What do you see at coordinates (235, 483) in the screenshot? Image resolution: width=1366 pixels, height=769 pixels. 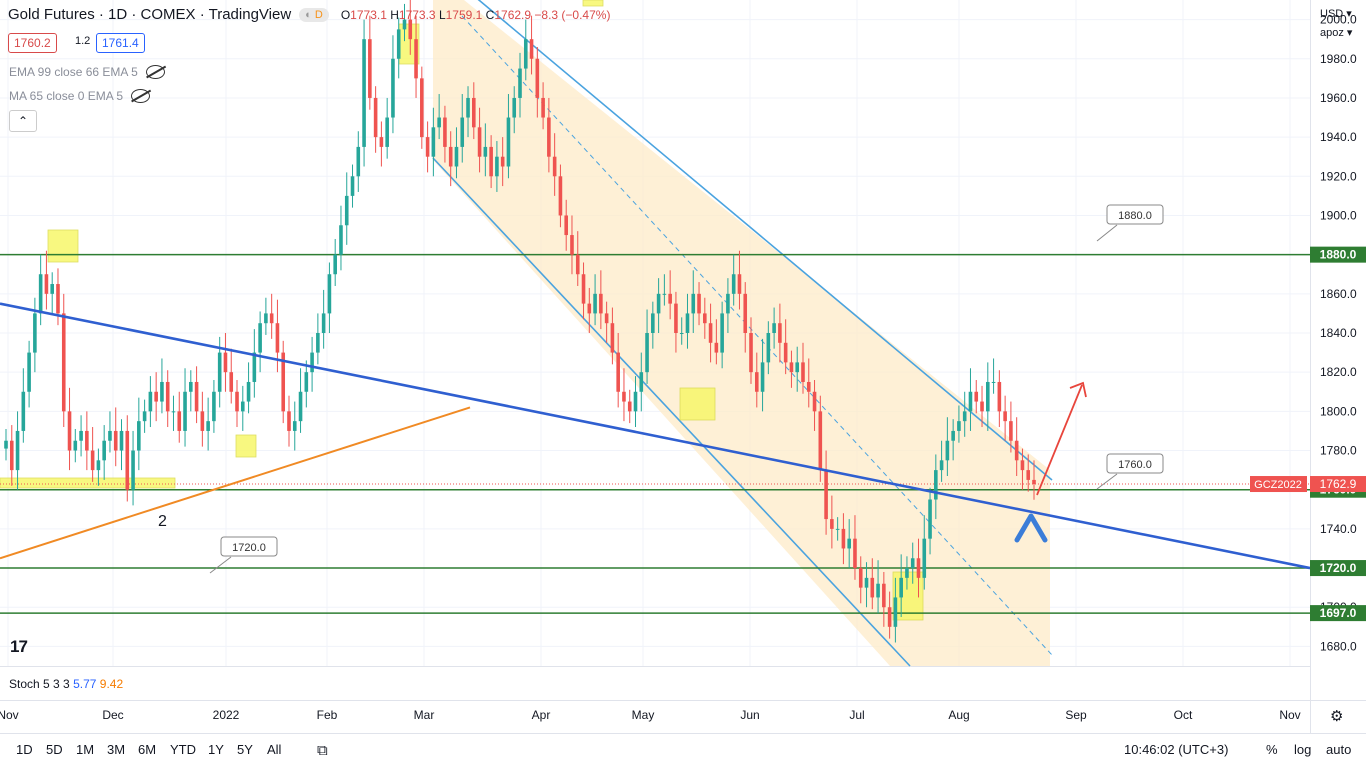 I see `ascending-trendline` at bounding box center [235, 483].